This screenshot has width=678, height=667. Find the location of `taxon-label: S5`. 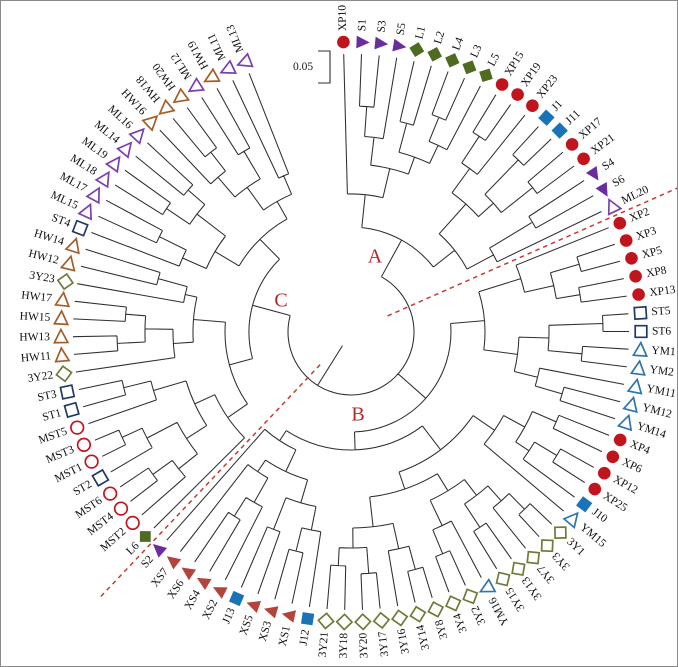

taxon-label: S5 is located at coordinates (402, 29).